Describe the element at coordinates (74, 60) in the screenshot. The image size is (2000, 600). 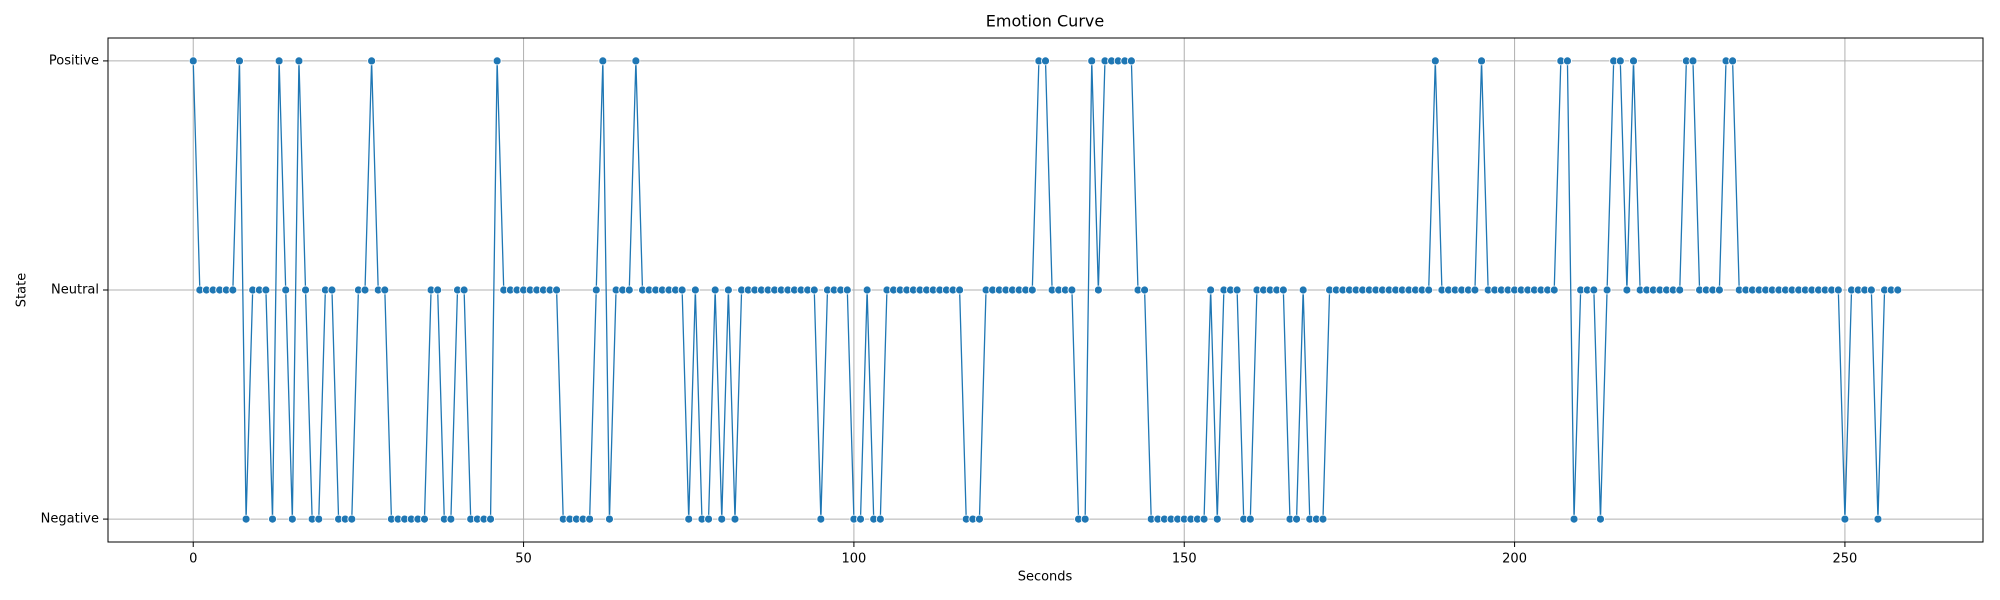
I see `y-tick-label: Positive` at that location.